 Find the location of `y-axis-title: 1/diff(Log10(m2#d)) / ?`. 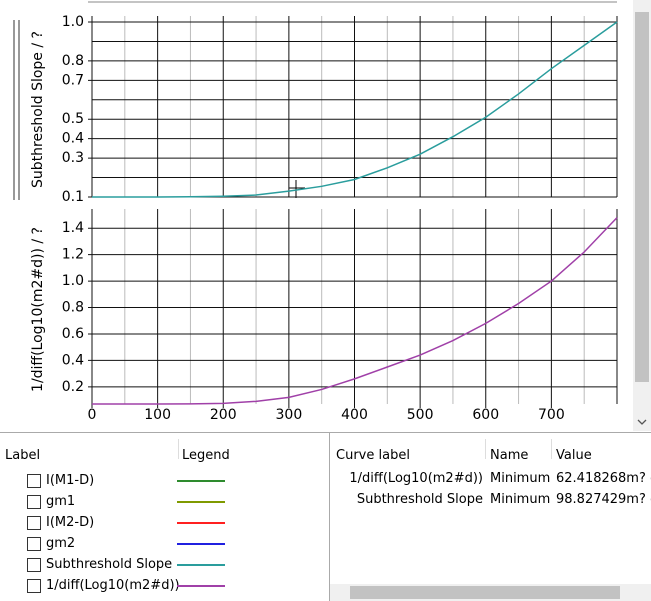

y-axis-title: 1/diff(Log10(m2#d)) / ? is located at coordinates (38, 309).